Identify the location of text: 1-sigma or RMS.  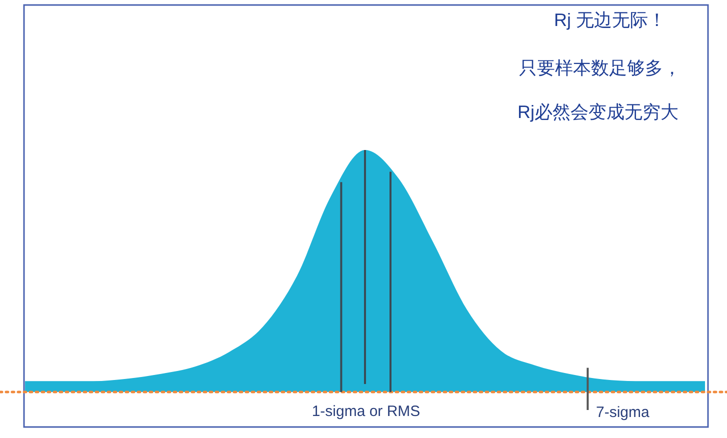
(366, 411).